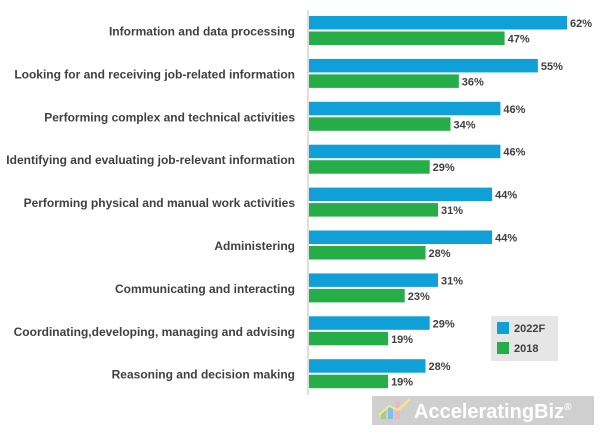  Describe the element at coordinates (493, 412) in the screenshot. I see `watermark-text: AcceleratingBiz®` at that location.